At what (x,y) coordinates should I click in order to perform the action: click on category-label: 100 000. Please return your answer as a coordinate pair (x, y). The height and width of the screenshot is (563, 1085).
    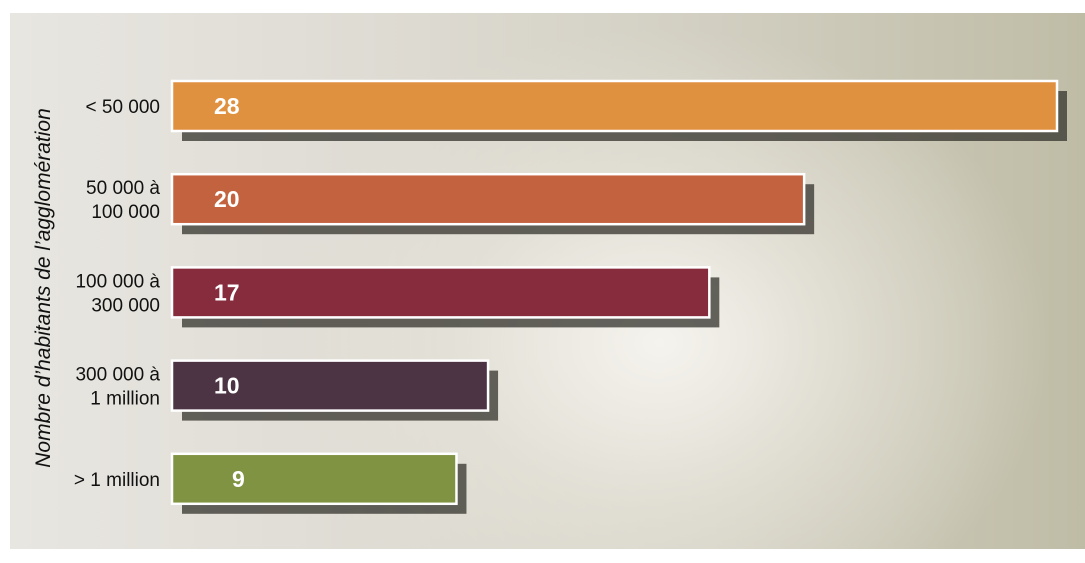
    Looking at the image, I should click on (125, 212).